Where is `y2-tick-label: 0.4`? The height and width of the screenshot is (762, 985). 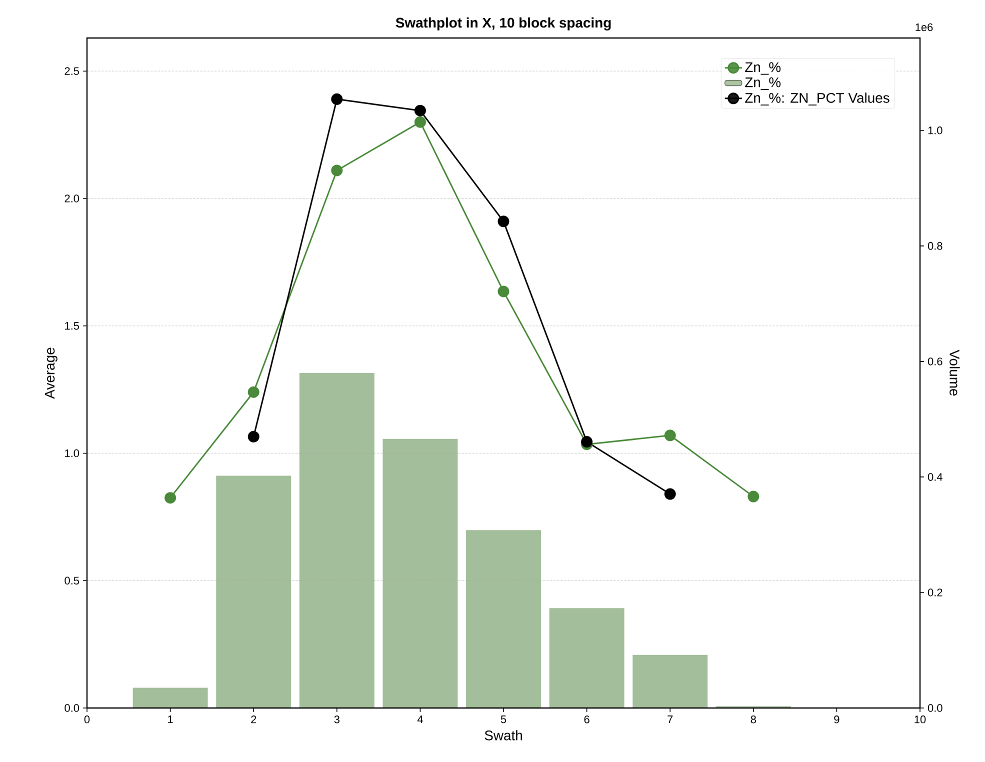
y2-tick-label: 0.4 is located at coordinates (935, 477).